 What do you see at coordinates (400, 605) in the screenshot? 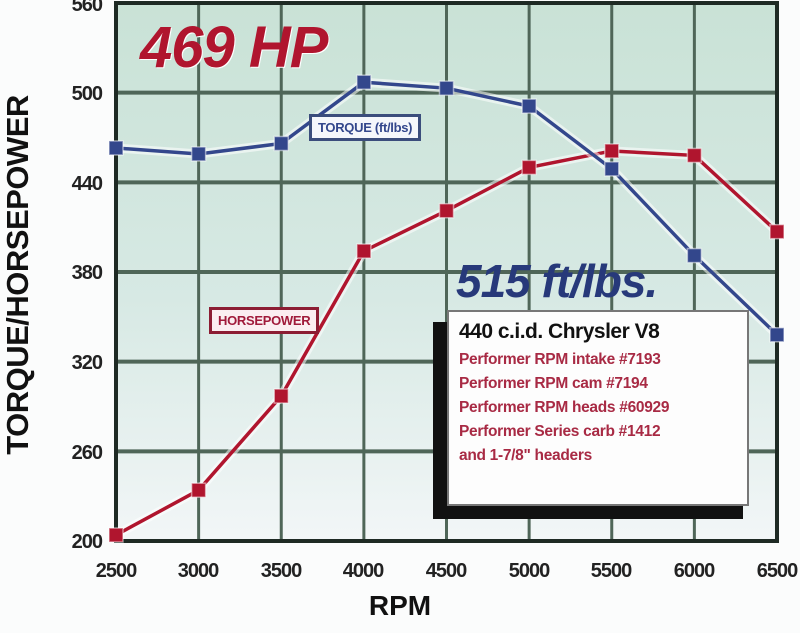
I see `x-axis-title: RPM` at bounding box center [400, 605].